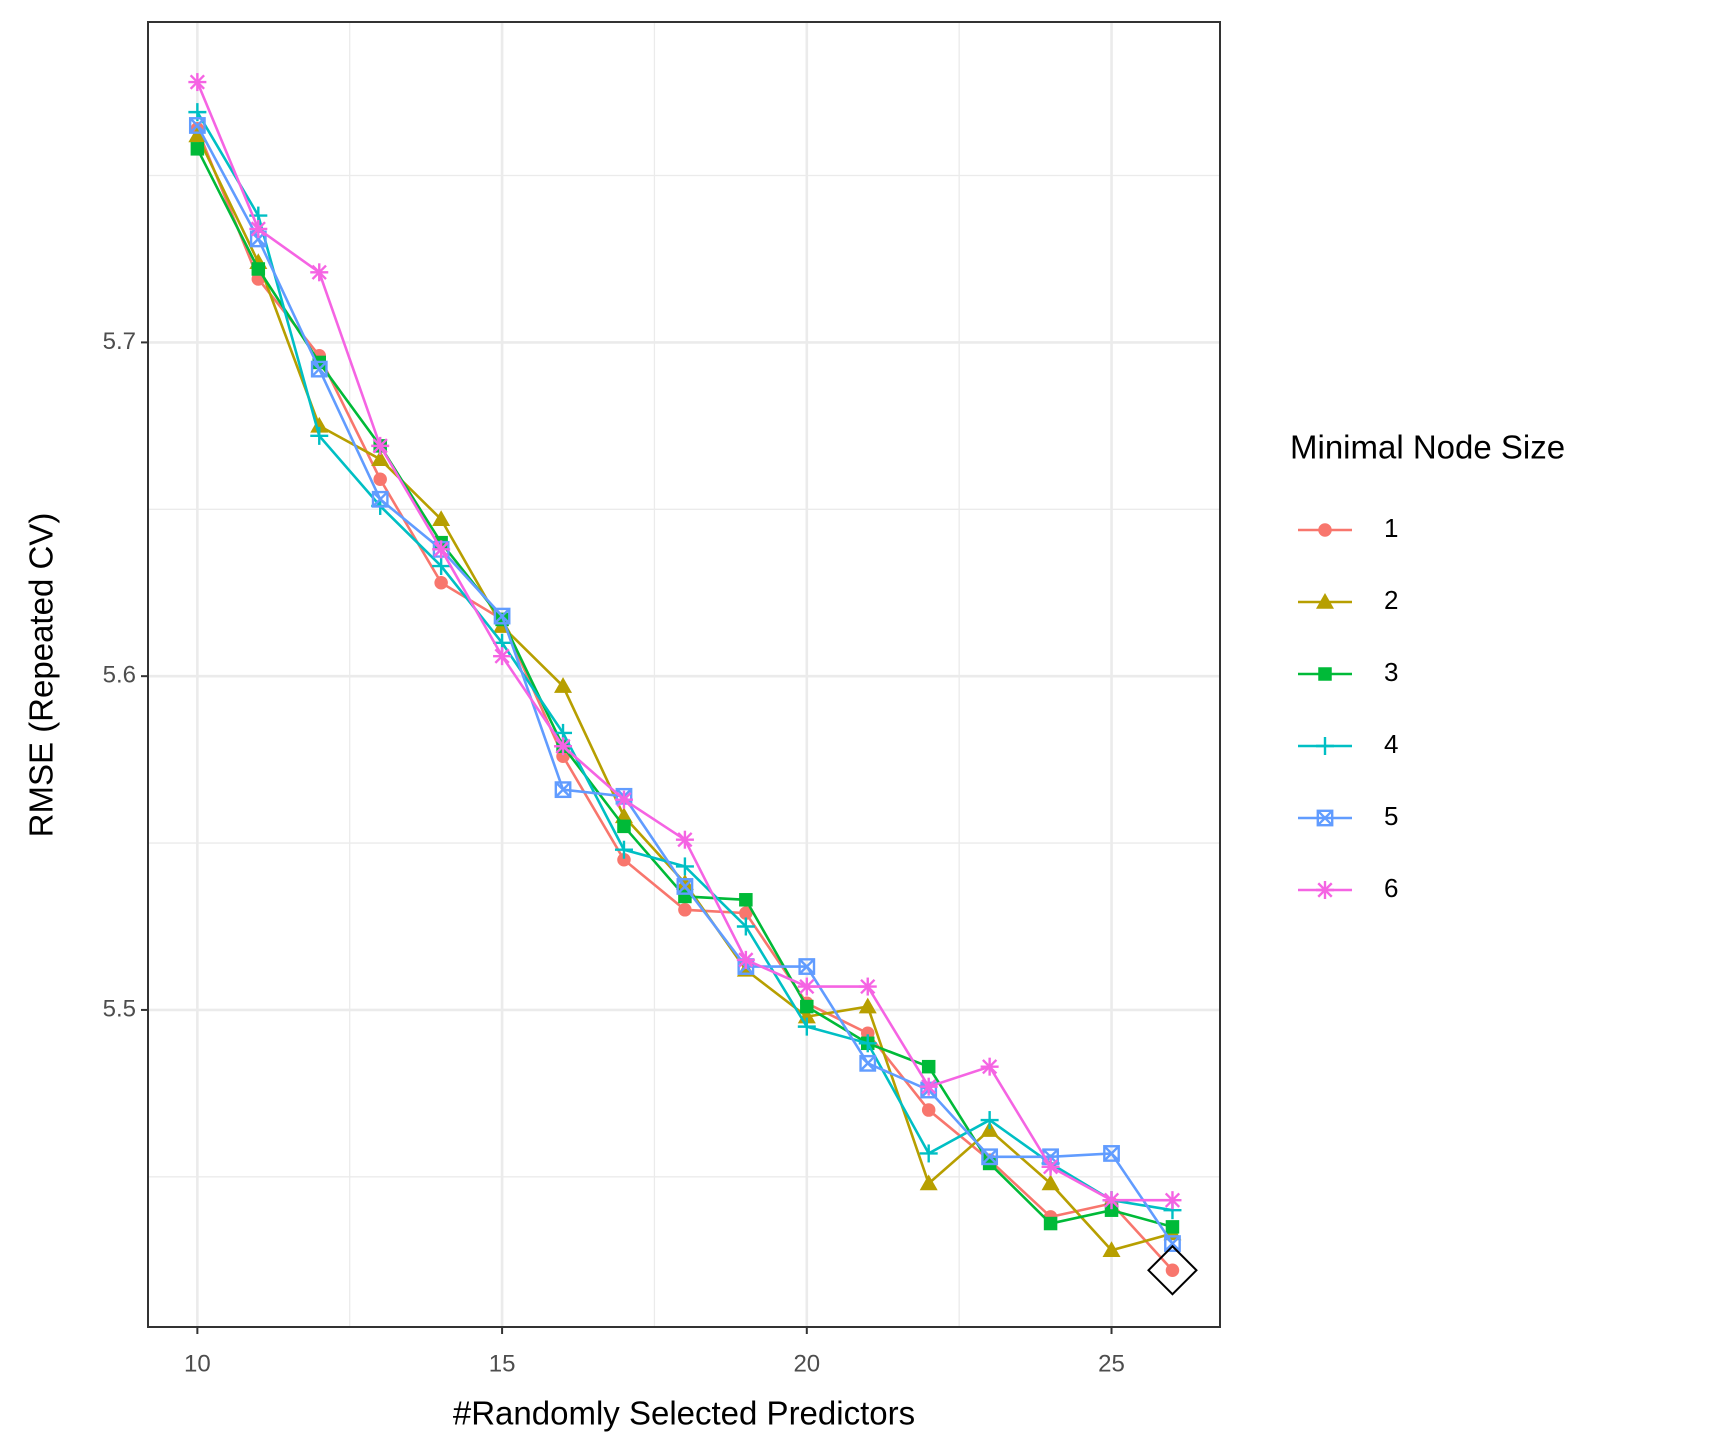 This screenshot has width=1712, height=1454. What do you see at coordinates (1427, 447) in the screenshot?
I see `legend-title: Minimal Node Size` at bounding box center [1427, 447].